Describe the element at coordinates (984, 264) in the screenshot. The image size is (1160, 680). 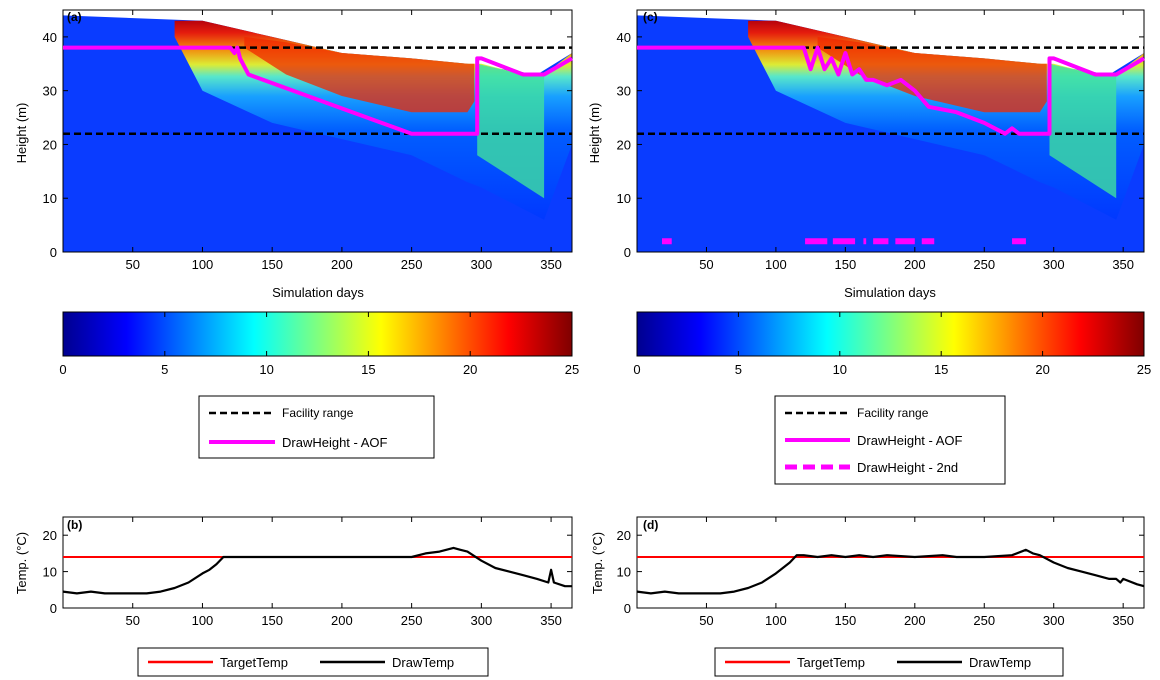
I see `panel-c-xtick-label: 250` at that location.